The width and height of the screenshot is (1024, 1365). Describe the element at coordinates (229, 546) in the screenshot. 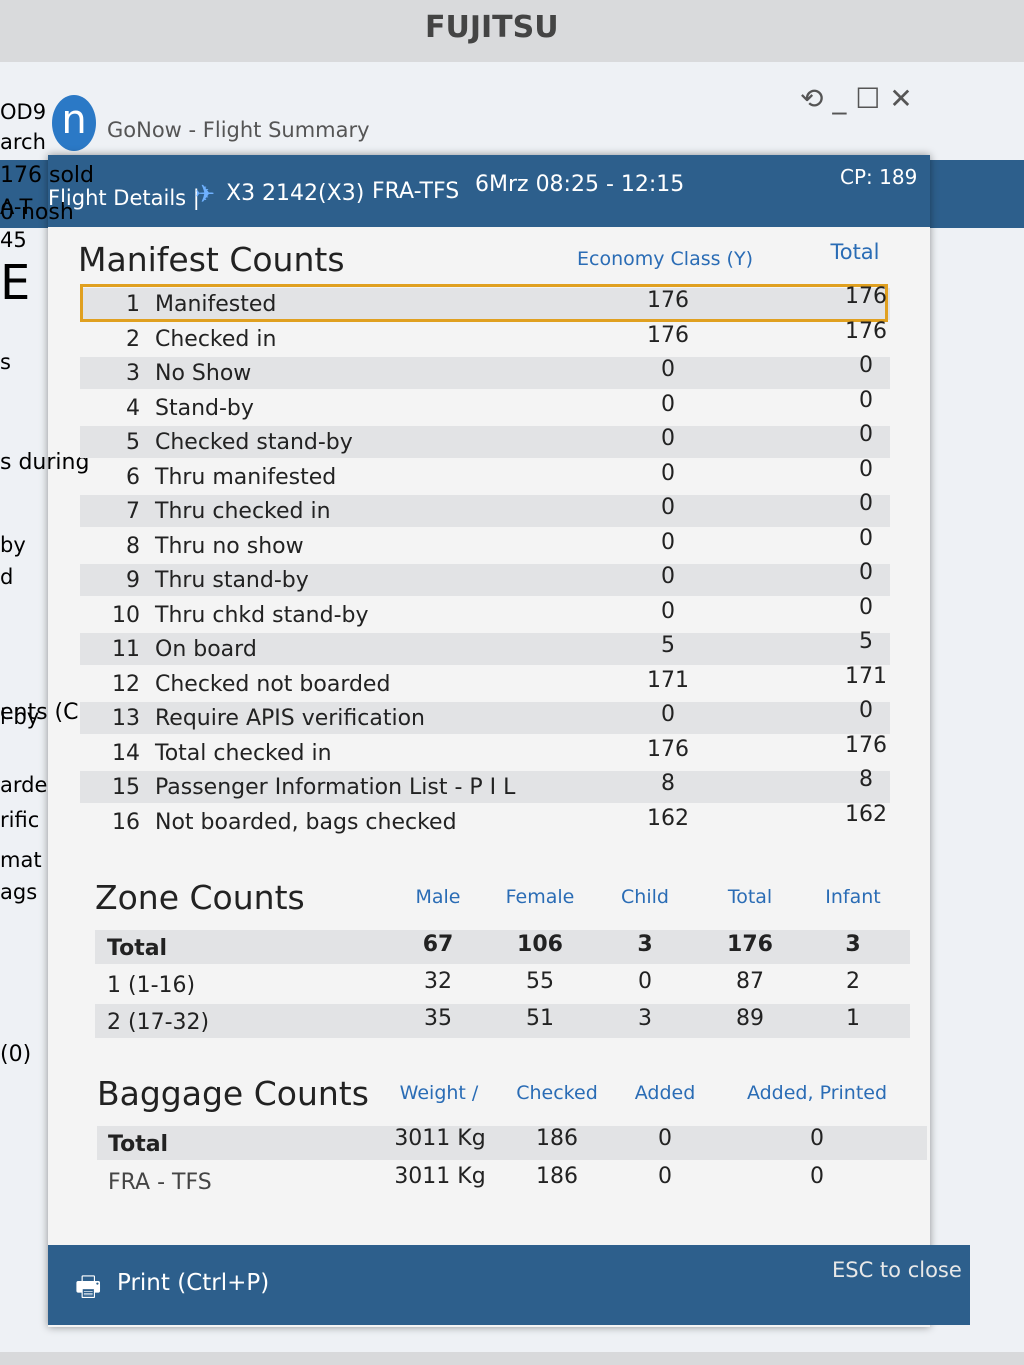

I see `row-label: Thru no show` at that location.